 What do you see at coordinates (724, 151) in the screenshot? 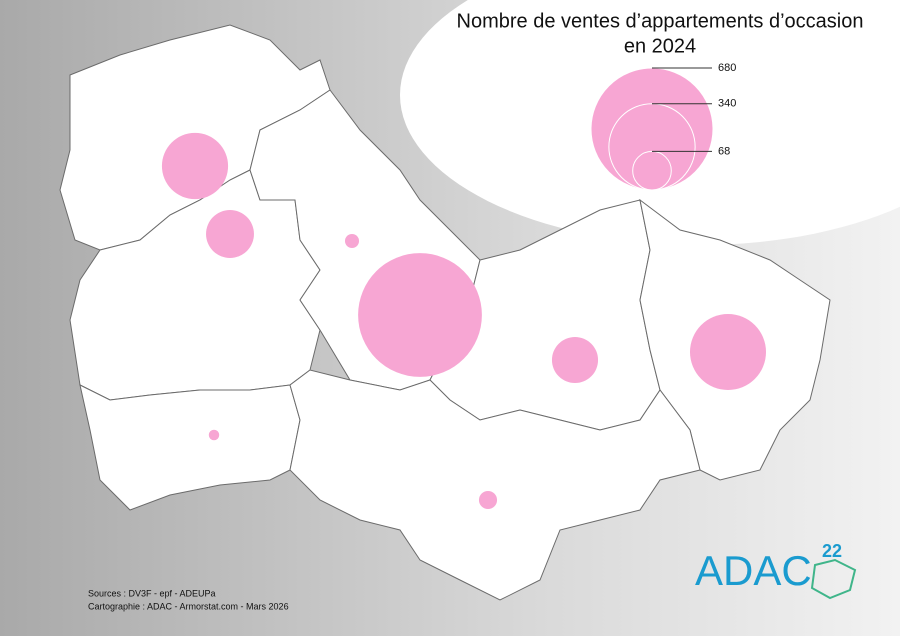
I see `legend-label: 68` at bounding box center [724, 151].